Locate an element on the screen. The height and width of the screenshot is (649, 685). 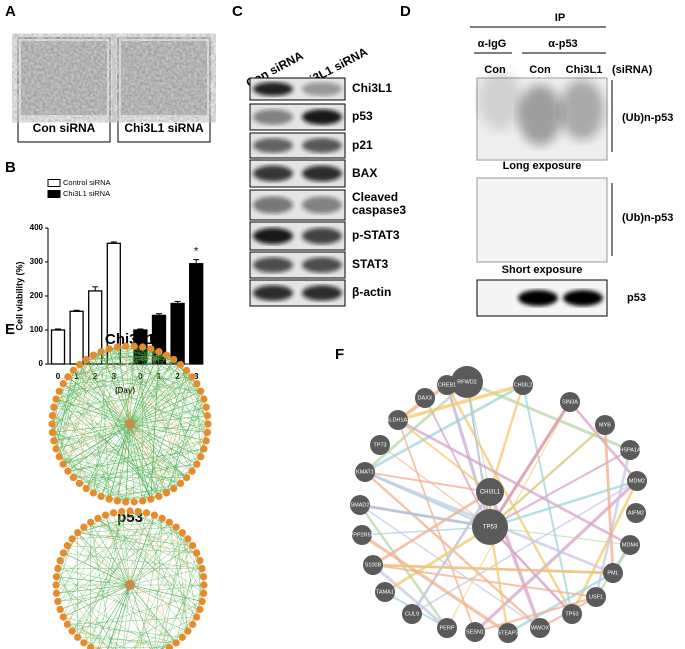
gene-label: PPP2R5E is located at coordinates (362, 535).